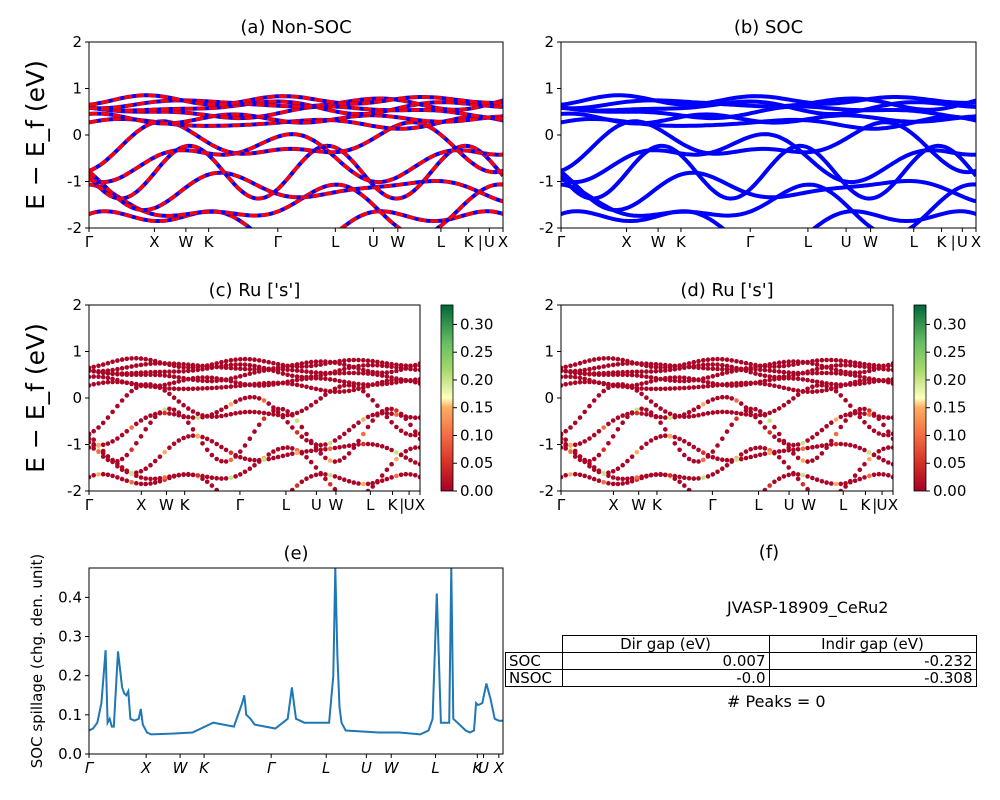 This screenshot has height=800, width=1000. What do you see at coordinates (255, 290) in the screenshot?
I see `panel-title: (c) Ru ['s']` at bounding box center [255, 290].